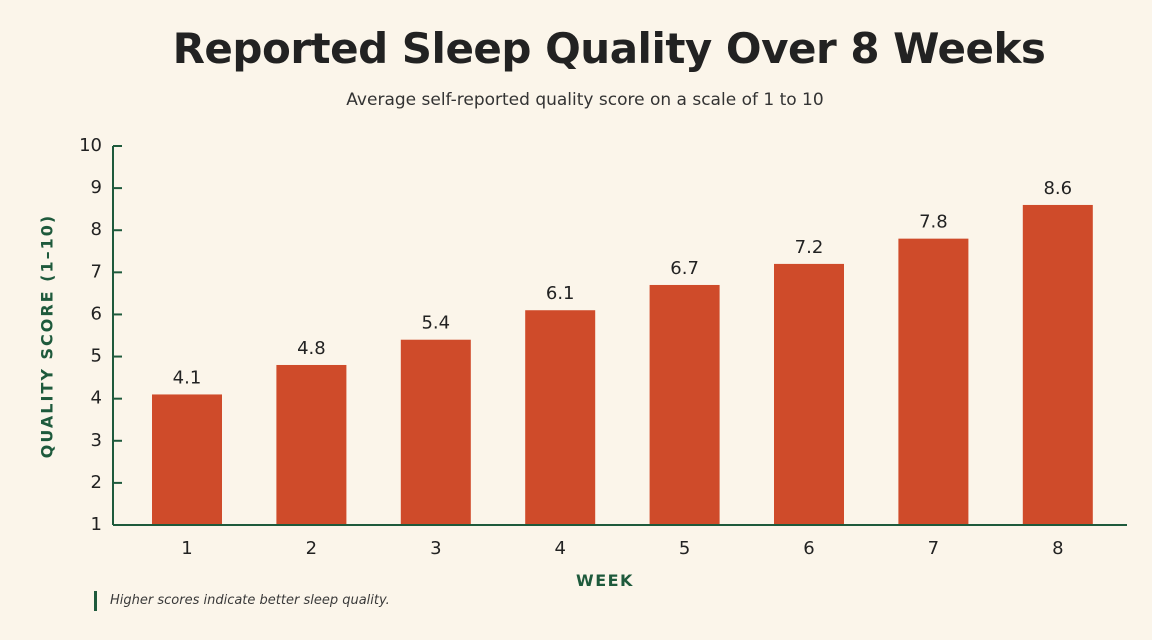  What do you see at coordinates (96, 229) in the screenshot?
I see `y-tick-label: 8` at bounding box center [96, 229].